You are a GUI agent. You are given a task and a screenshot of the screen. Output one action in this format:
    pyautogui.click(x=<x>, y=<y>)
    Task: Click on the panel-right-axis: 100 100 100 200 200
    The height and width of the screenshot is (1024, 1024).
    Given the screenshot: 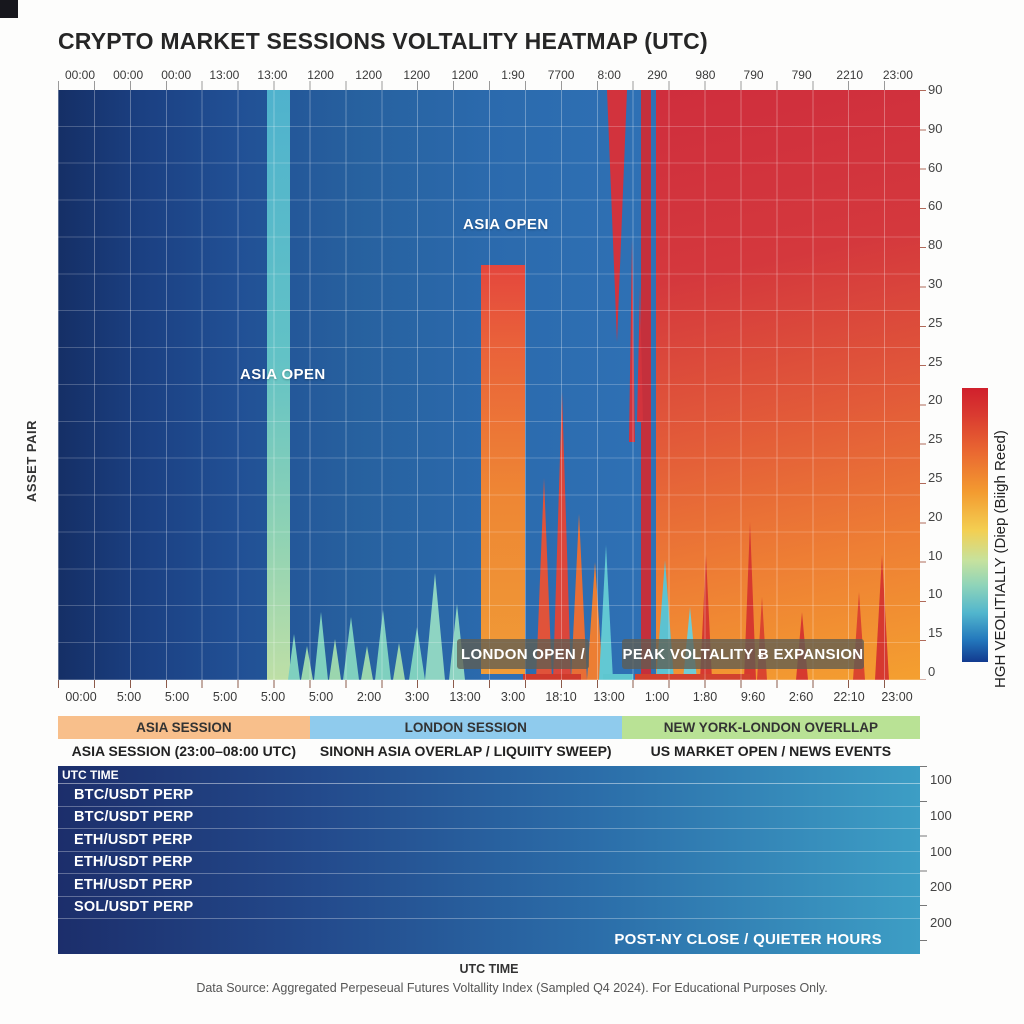 What is the action you would take?
    pyautogui.click(x=941, y=851)
    